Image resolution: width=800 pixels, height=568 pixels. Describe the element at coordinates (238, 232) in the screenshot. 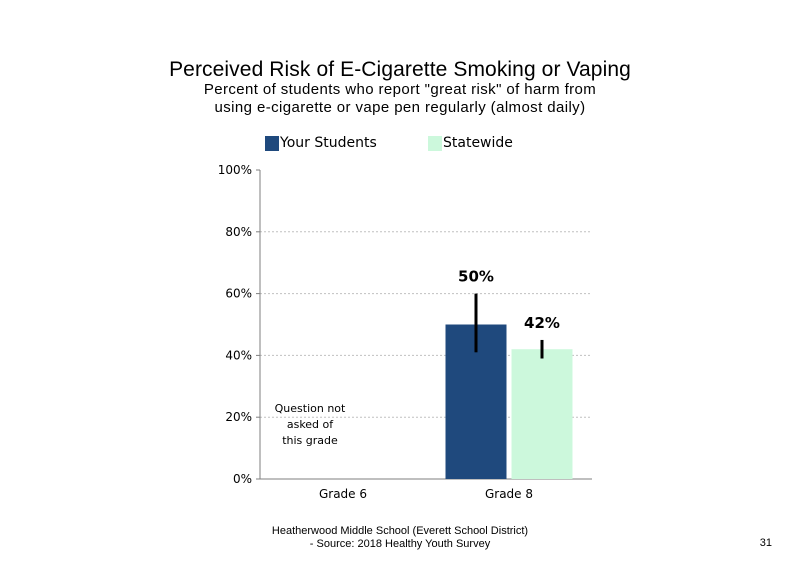

I see `y-tick-label: 80%` at that location.